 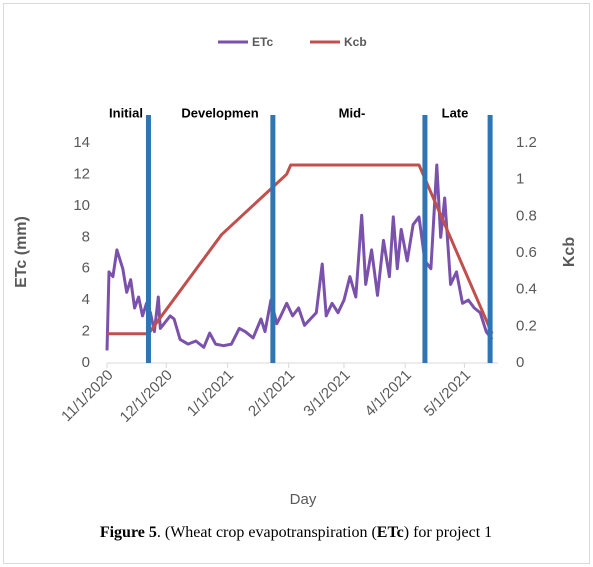 I want to click on y2-tick-label: 0.2, so click(x=526, y=325).